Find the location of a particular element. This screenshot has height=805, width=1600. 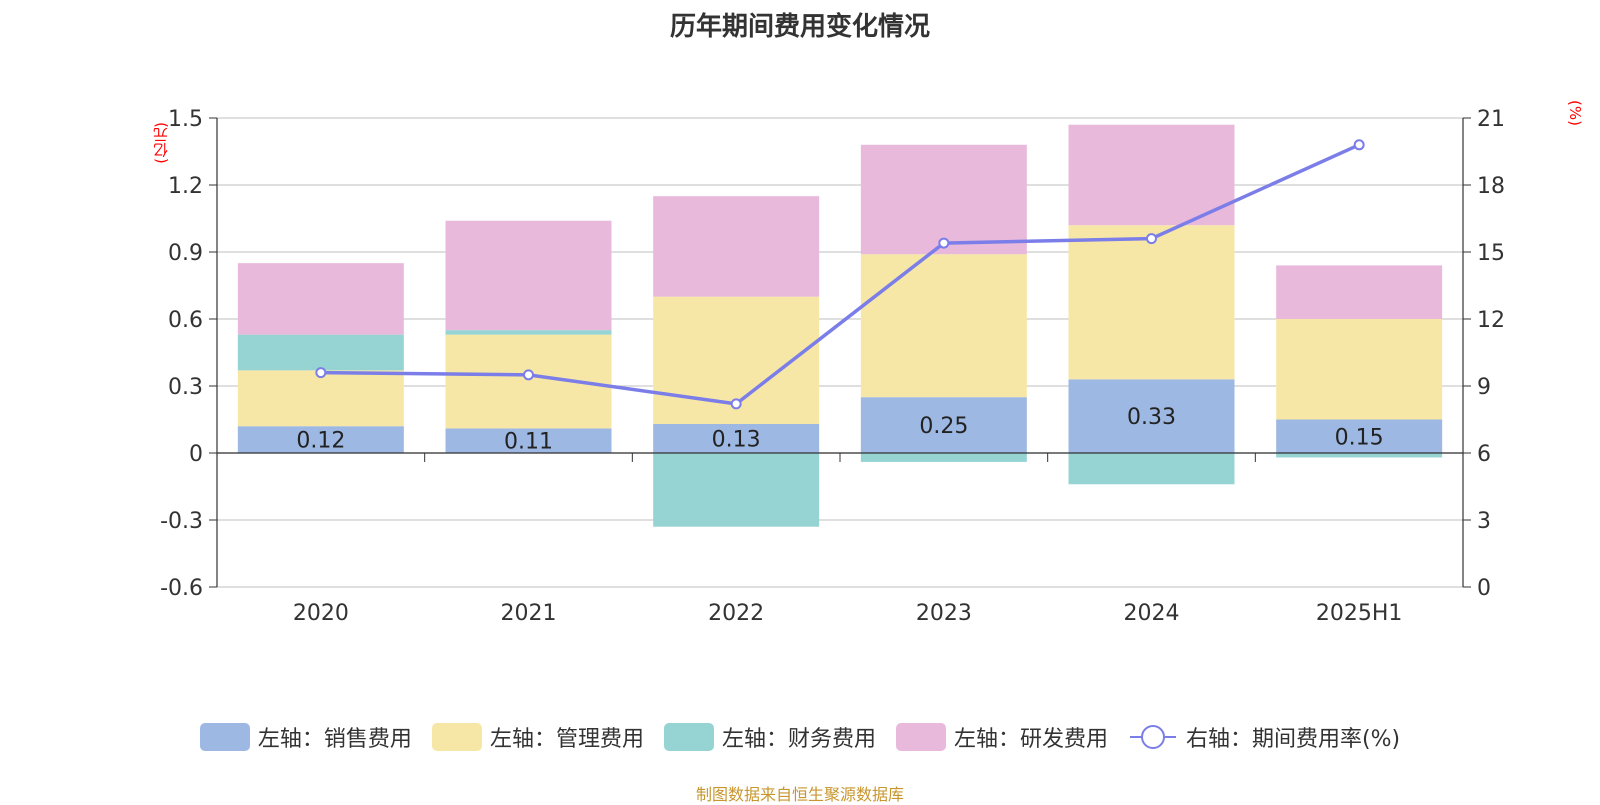

right-axis-tick-label: 3 is located at coordinates (1484, 521).